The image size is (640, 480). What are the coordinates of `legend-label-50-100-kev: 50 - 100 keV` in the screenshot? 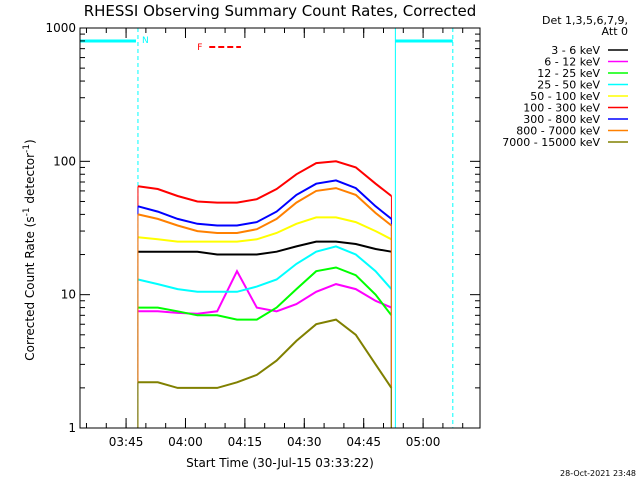 It's located at (565, 96).